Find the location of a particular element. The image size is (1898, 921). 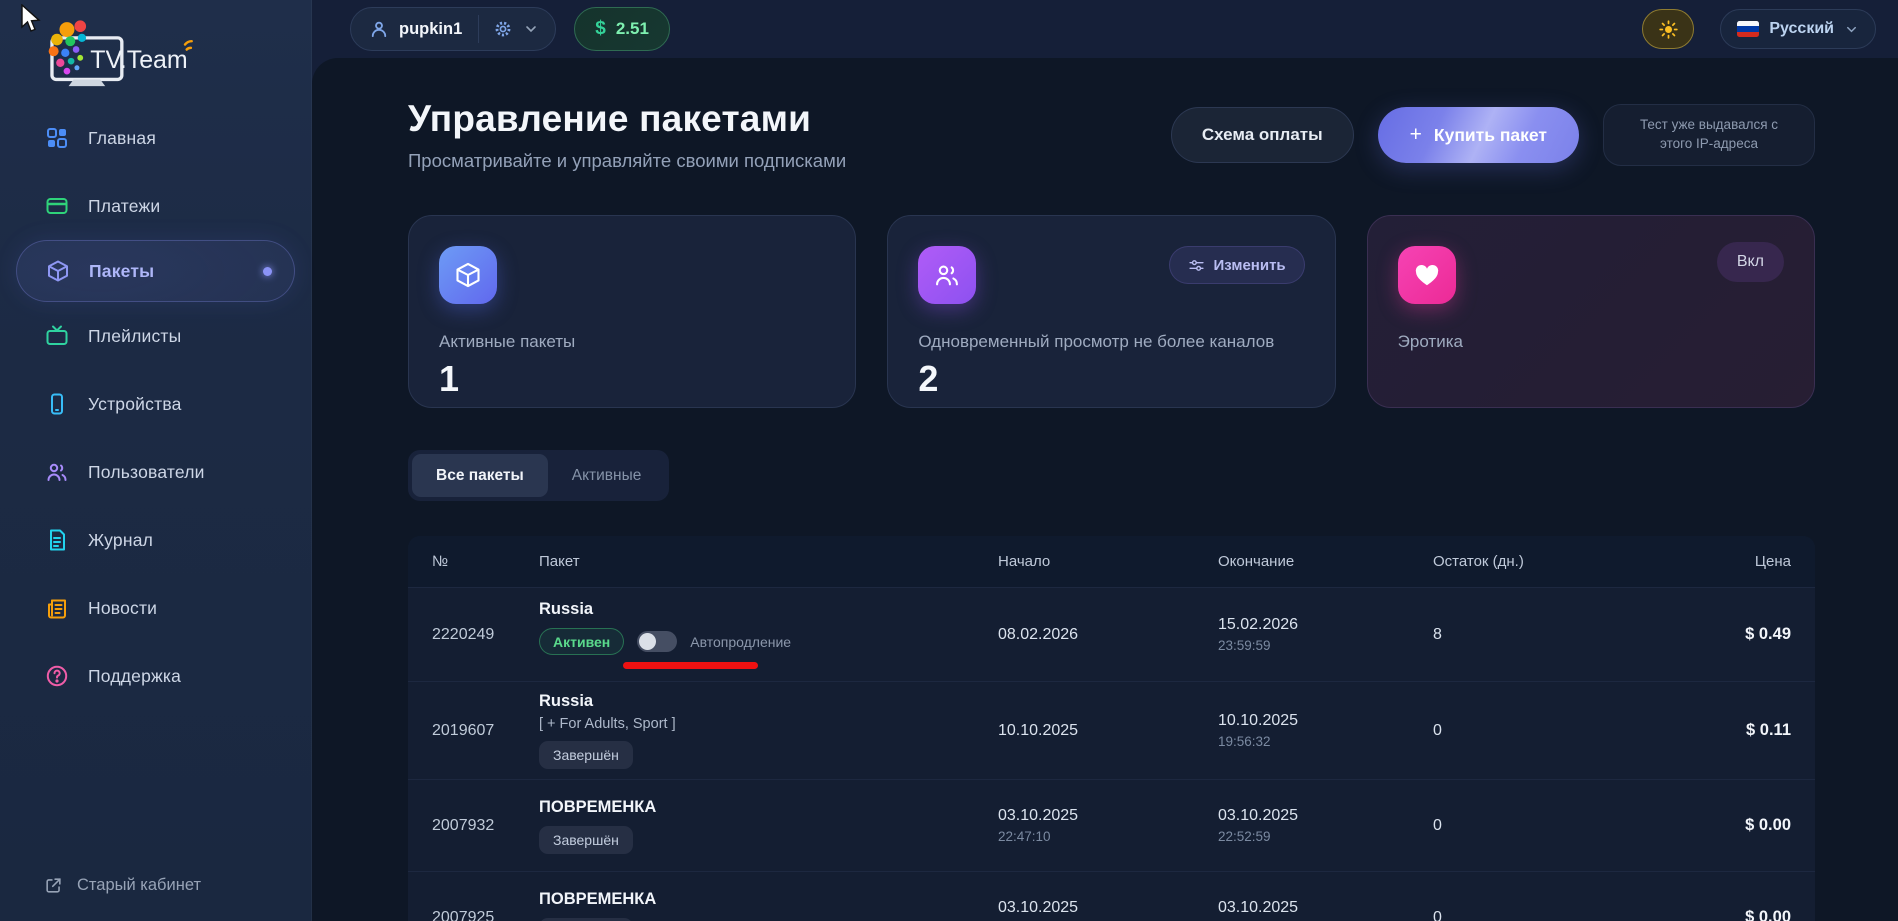

users-icon is located at coordinates (947, 275).